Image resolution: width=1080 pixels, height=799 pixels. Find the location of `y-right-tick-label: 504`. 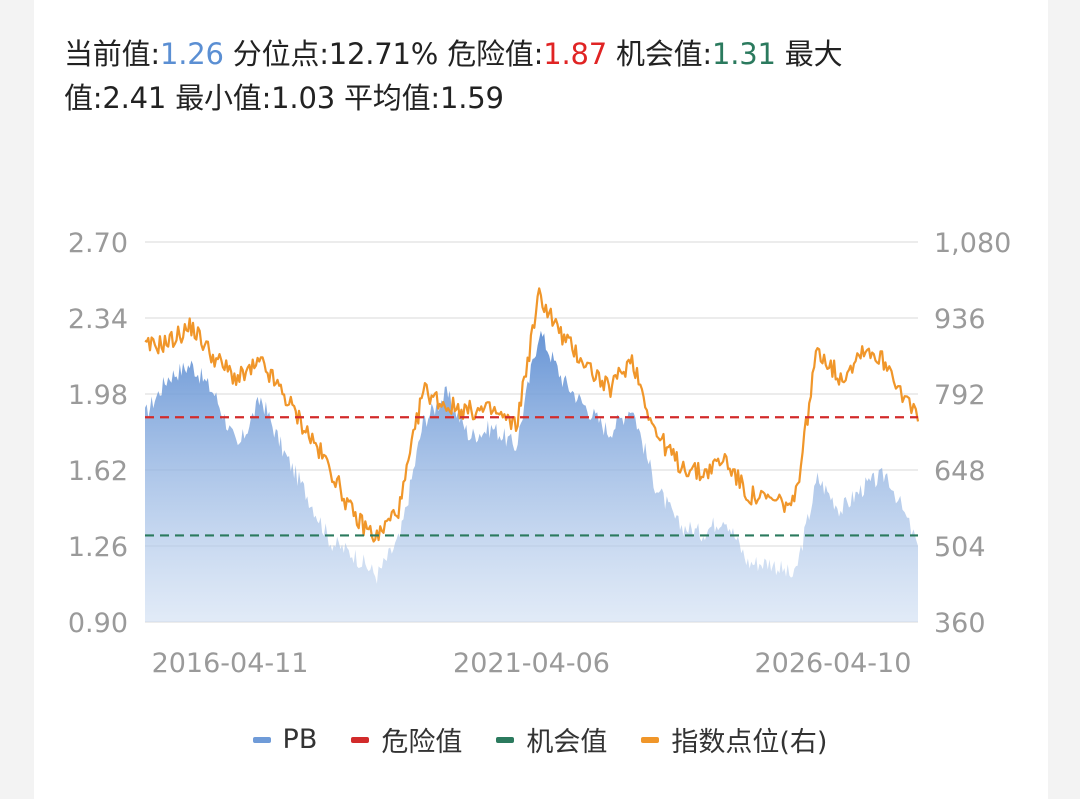

y-right-tick-label: 504 is located at coordinates (960, 547).